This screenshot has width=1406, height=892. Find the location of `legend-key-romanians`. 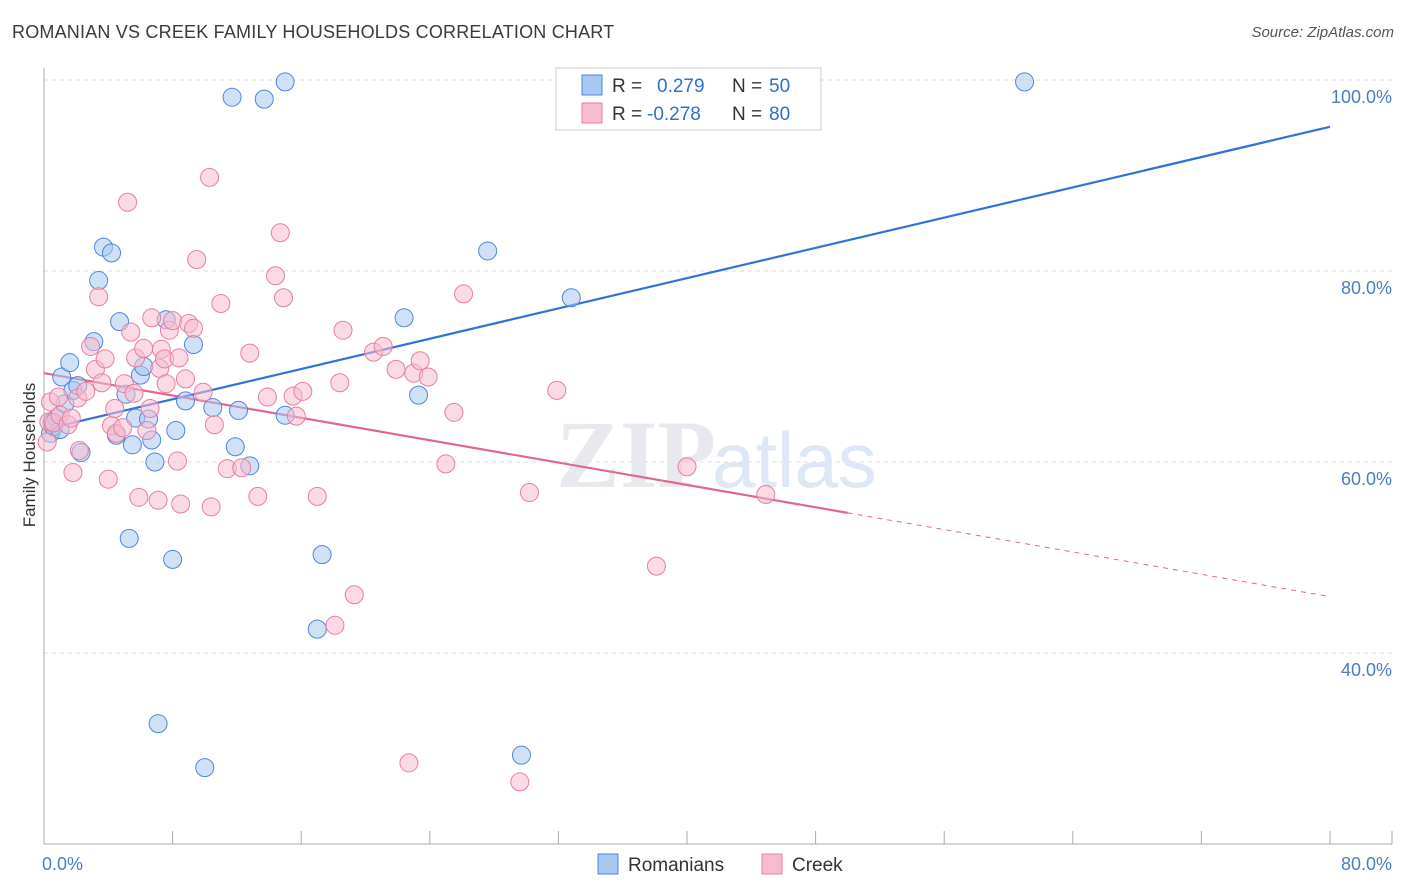

legend-key-romanians is located at coordinates (608, 864).